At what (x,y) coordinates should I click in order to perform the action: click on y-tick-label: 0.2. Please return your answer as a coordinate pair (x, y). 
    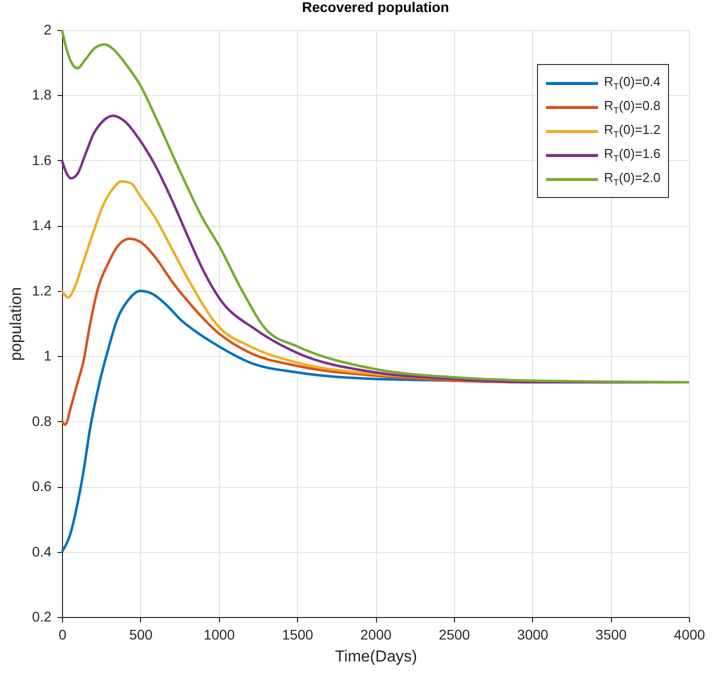
    Looking at the image, I should click on (42, 616).